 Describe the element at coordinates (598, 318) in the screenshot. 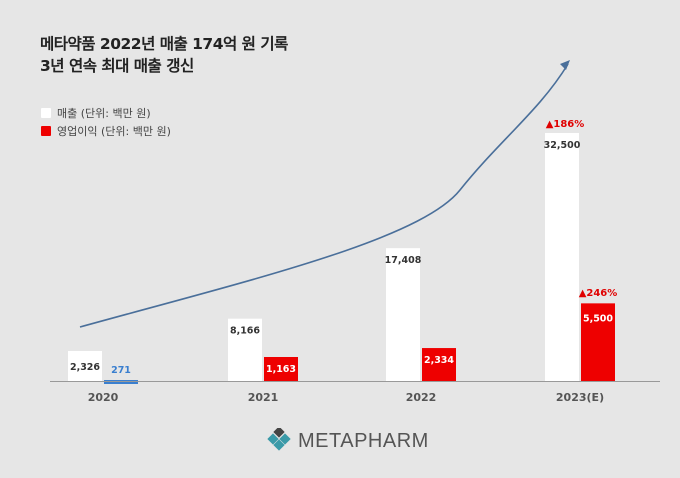

I see `operating-income-label: 5,500` at that location.